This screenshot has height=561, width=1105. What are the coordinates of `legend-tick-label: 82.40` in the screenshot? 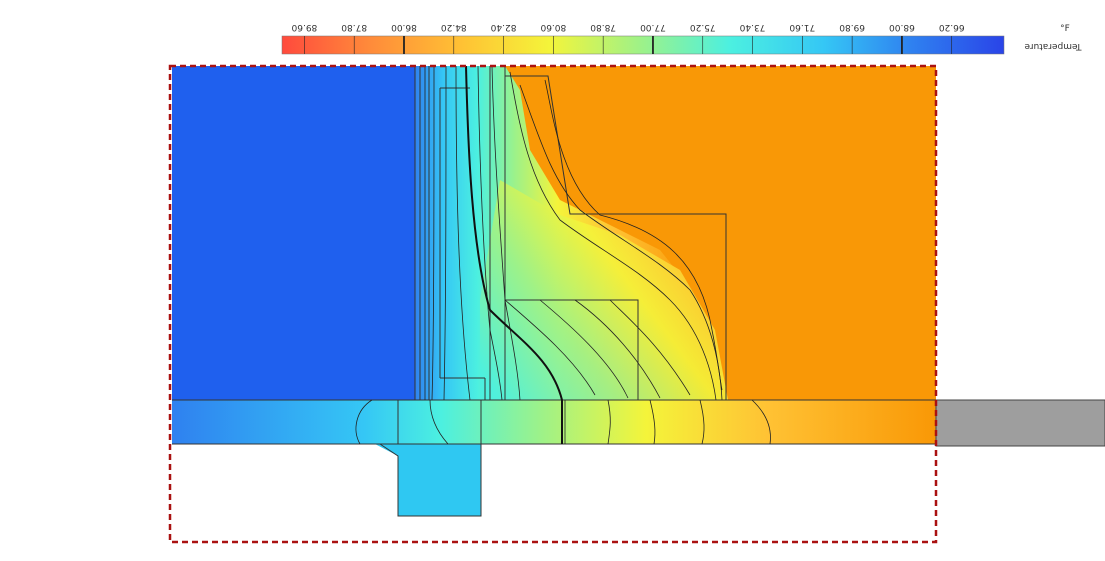 It's located at (503, 27).